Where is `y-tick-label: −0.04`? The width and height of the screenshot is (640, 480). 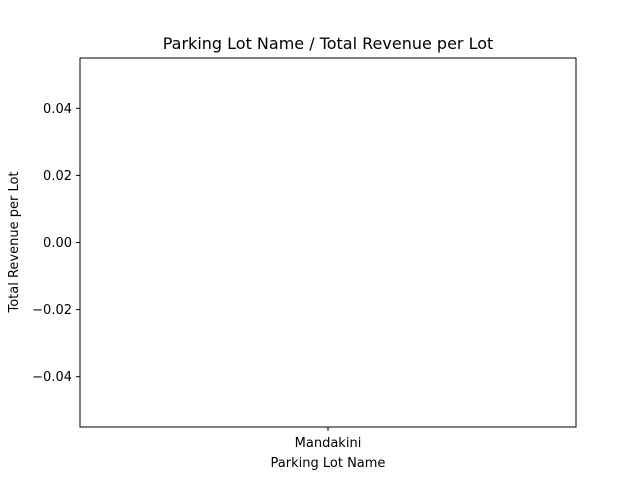 y-tick-label: −0.04 is located at coordinates (52, 377).